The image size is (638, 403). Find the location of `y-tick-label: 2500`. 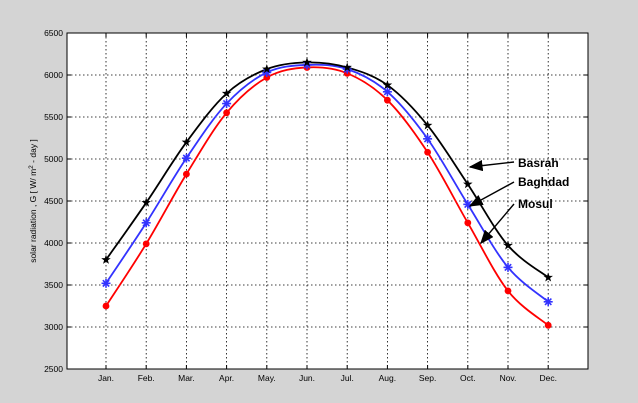

y-tick-label: 2500 is located at coordinates (53, 369).